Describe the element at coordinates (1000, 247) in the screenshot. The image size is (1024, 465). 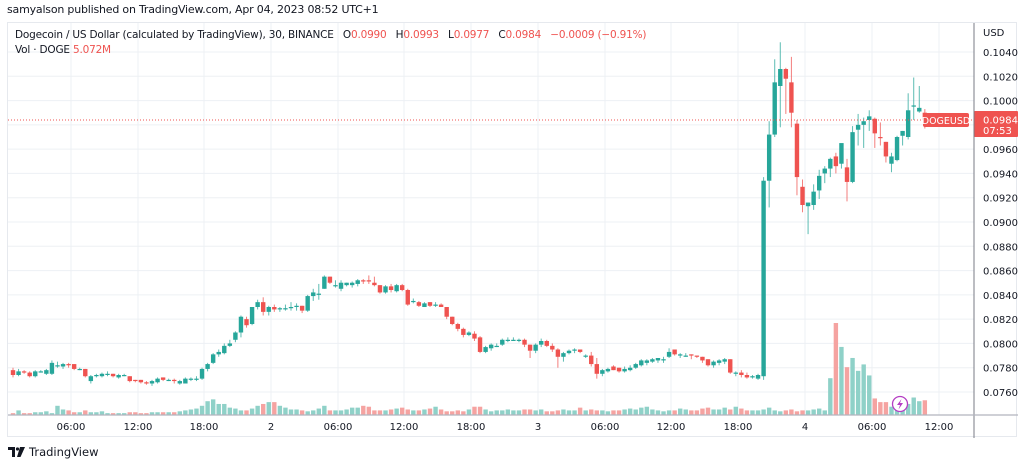
I see `price-axis-label: 0.0880` at that location.